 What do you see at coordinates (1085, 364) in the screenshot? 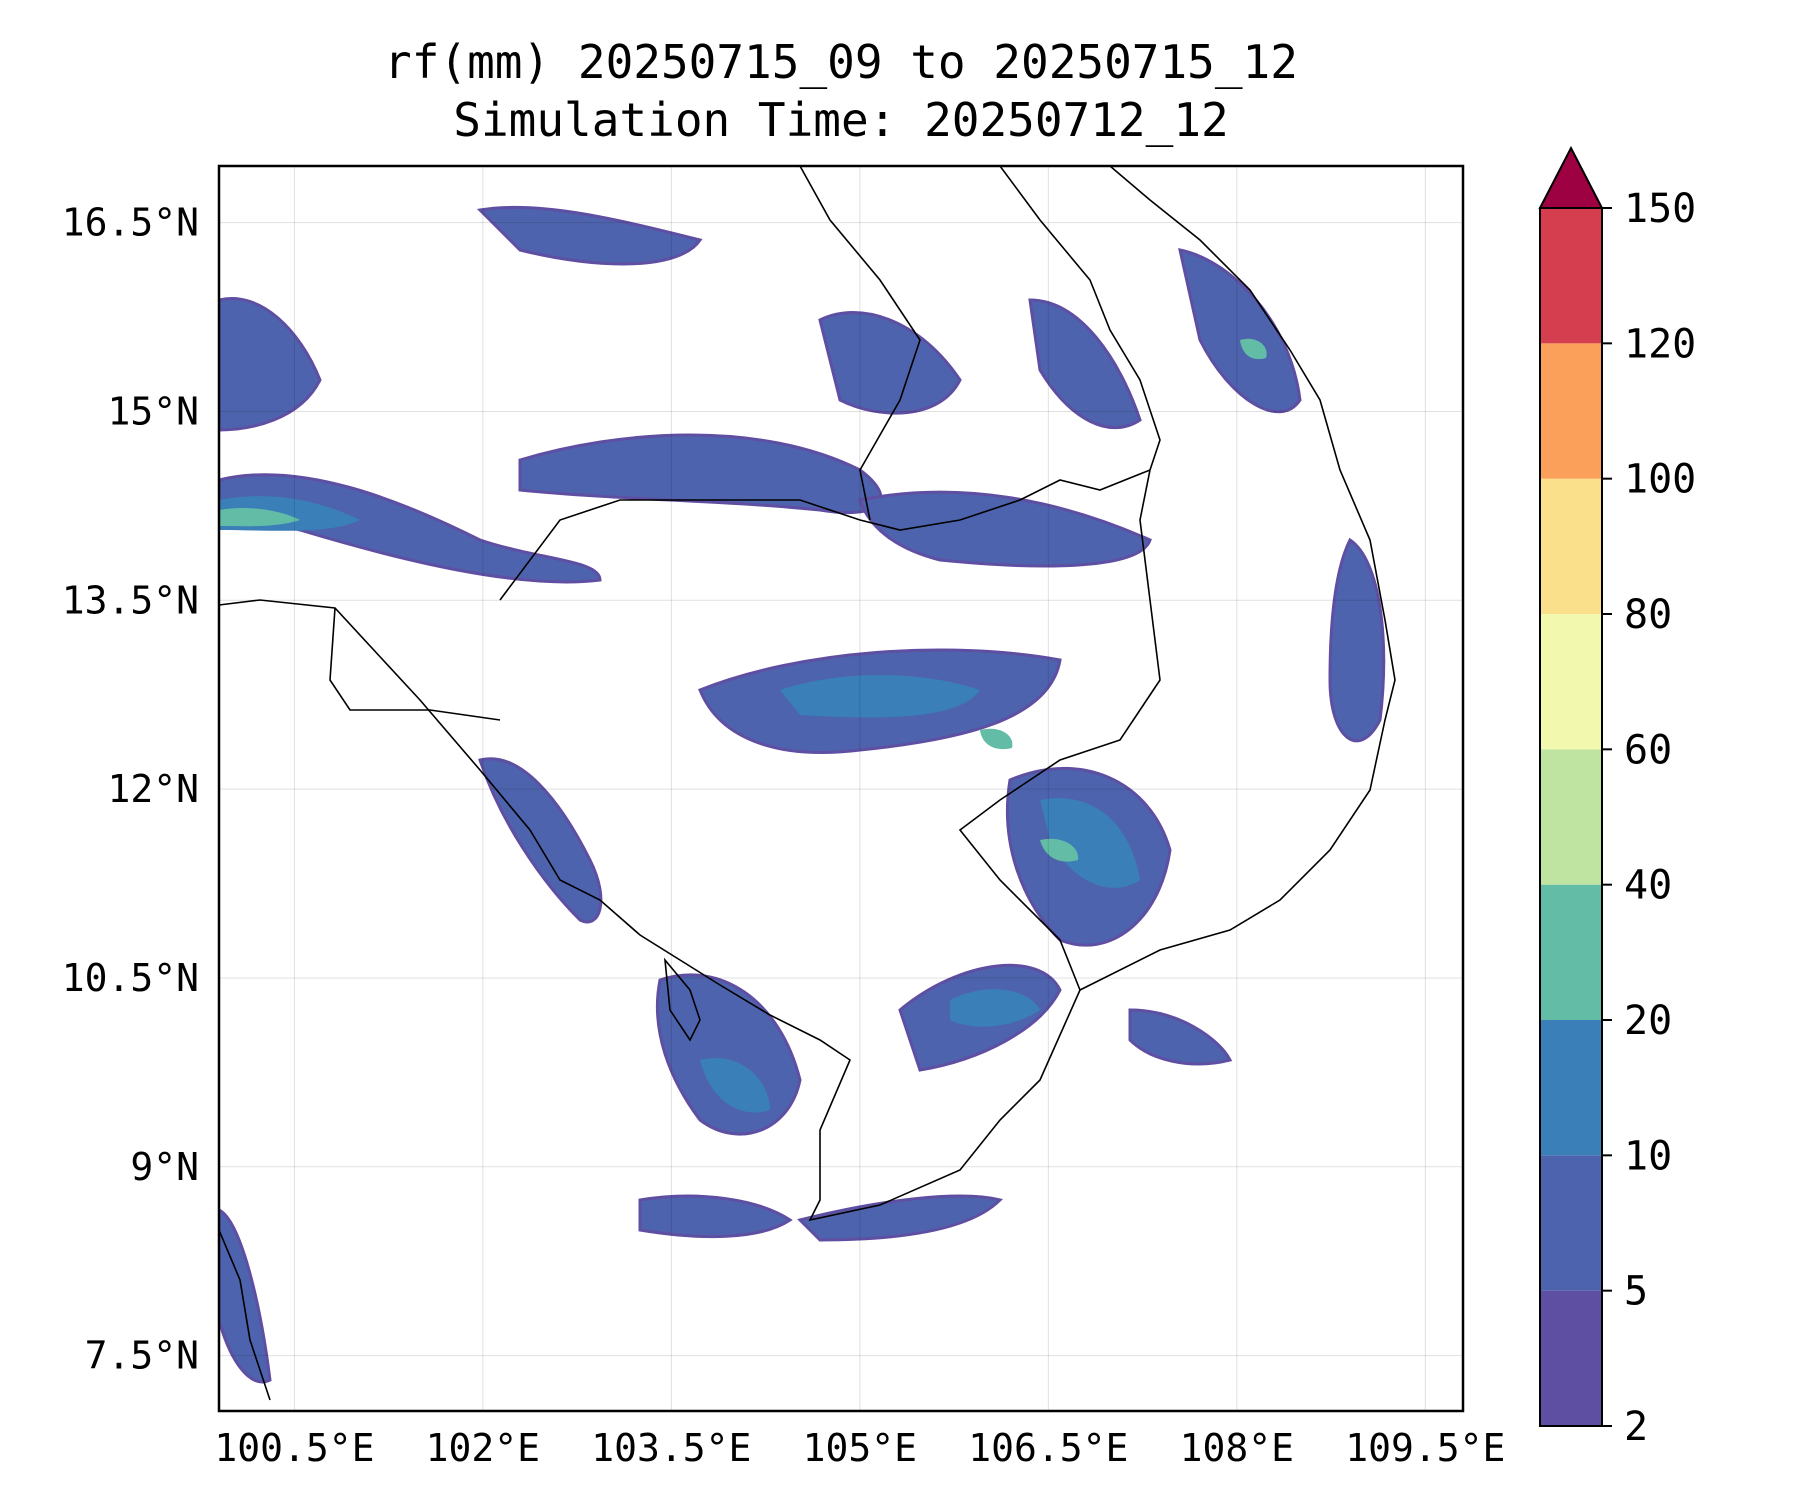
I see `rain-band-highlands` at bounding box center [1085, 364].